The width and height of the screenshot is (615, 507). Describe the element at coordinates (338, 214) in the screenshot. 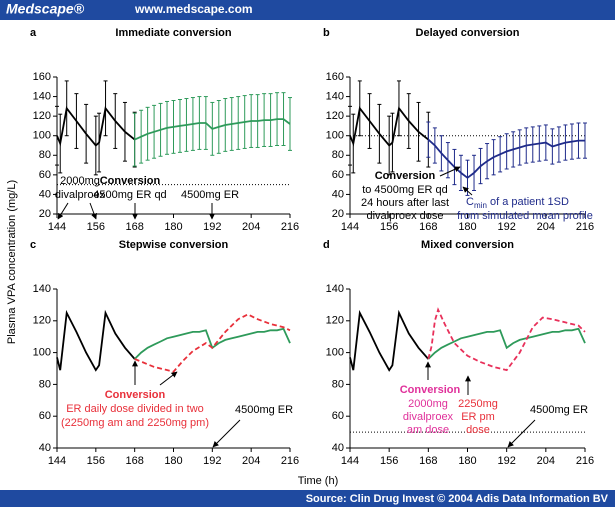

I see `y-tick-label: 20` at that location.